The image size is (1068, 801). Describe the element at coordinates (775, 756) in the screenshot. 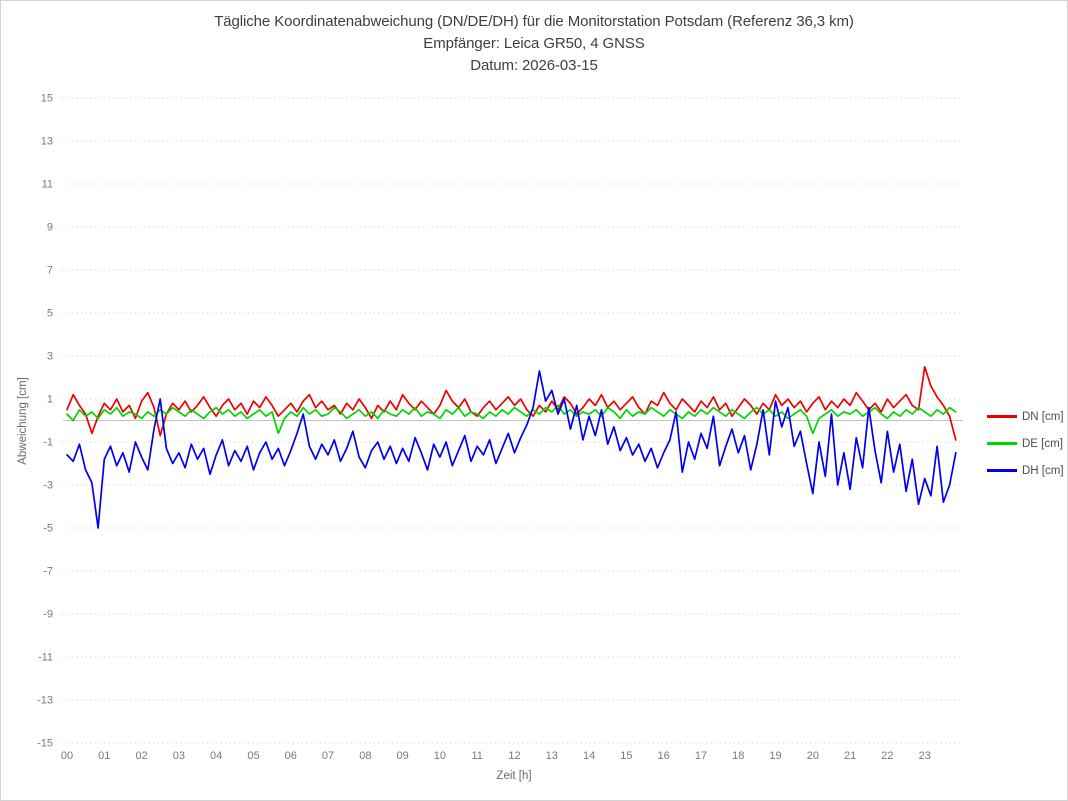

I see `x-tick-label: 19` at that location.